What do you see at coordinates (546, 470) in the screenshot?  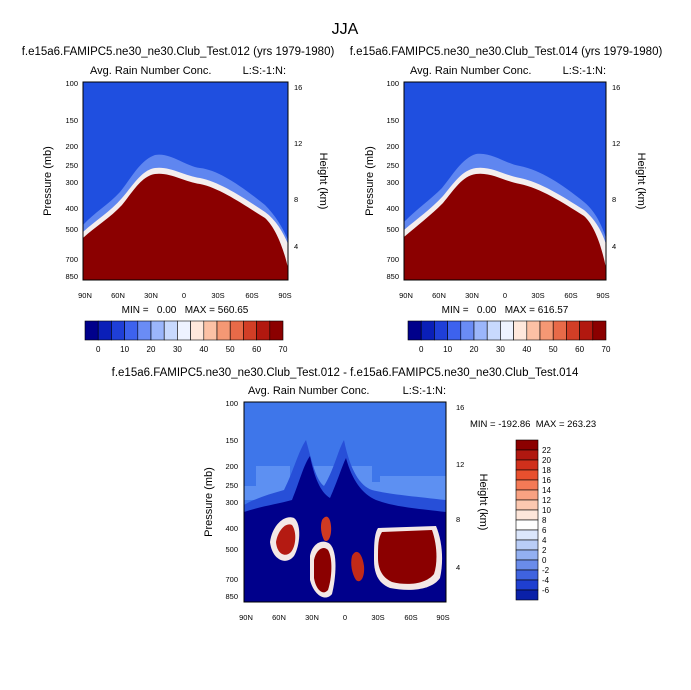 I see `colorbar-label: 18` at bounding box center [546, 470].